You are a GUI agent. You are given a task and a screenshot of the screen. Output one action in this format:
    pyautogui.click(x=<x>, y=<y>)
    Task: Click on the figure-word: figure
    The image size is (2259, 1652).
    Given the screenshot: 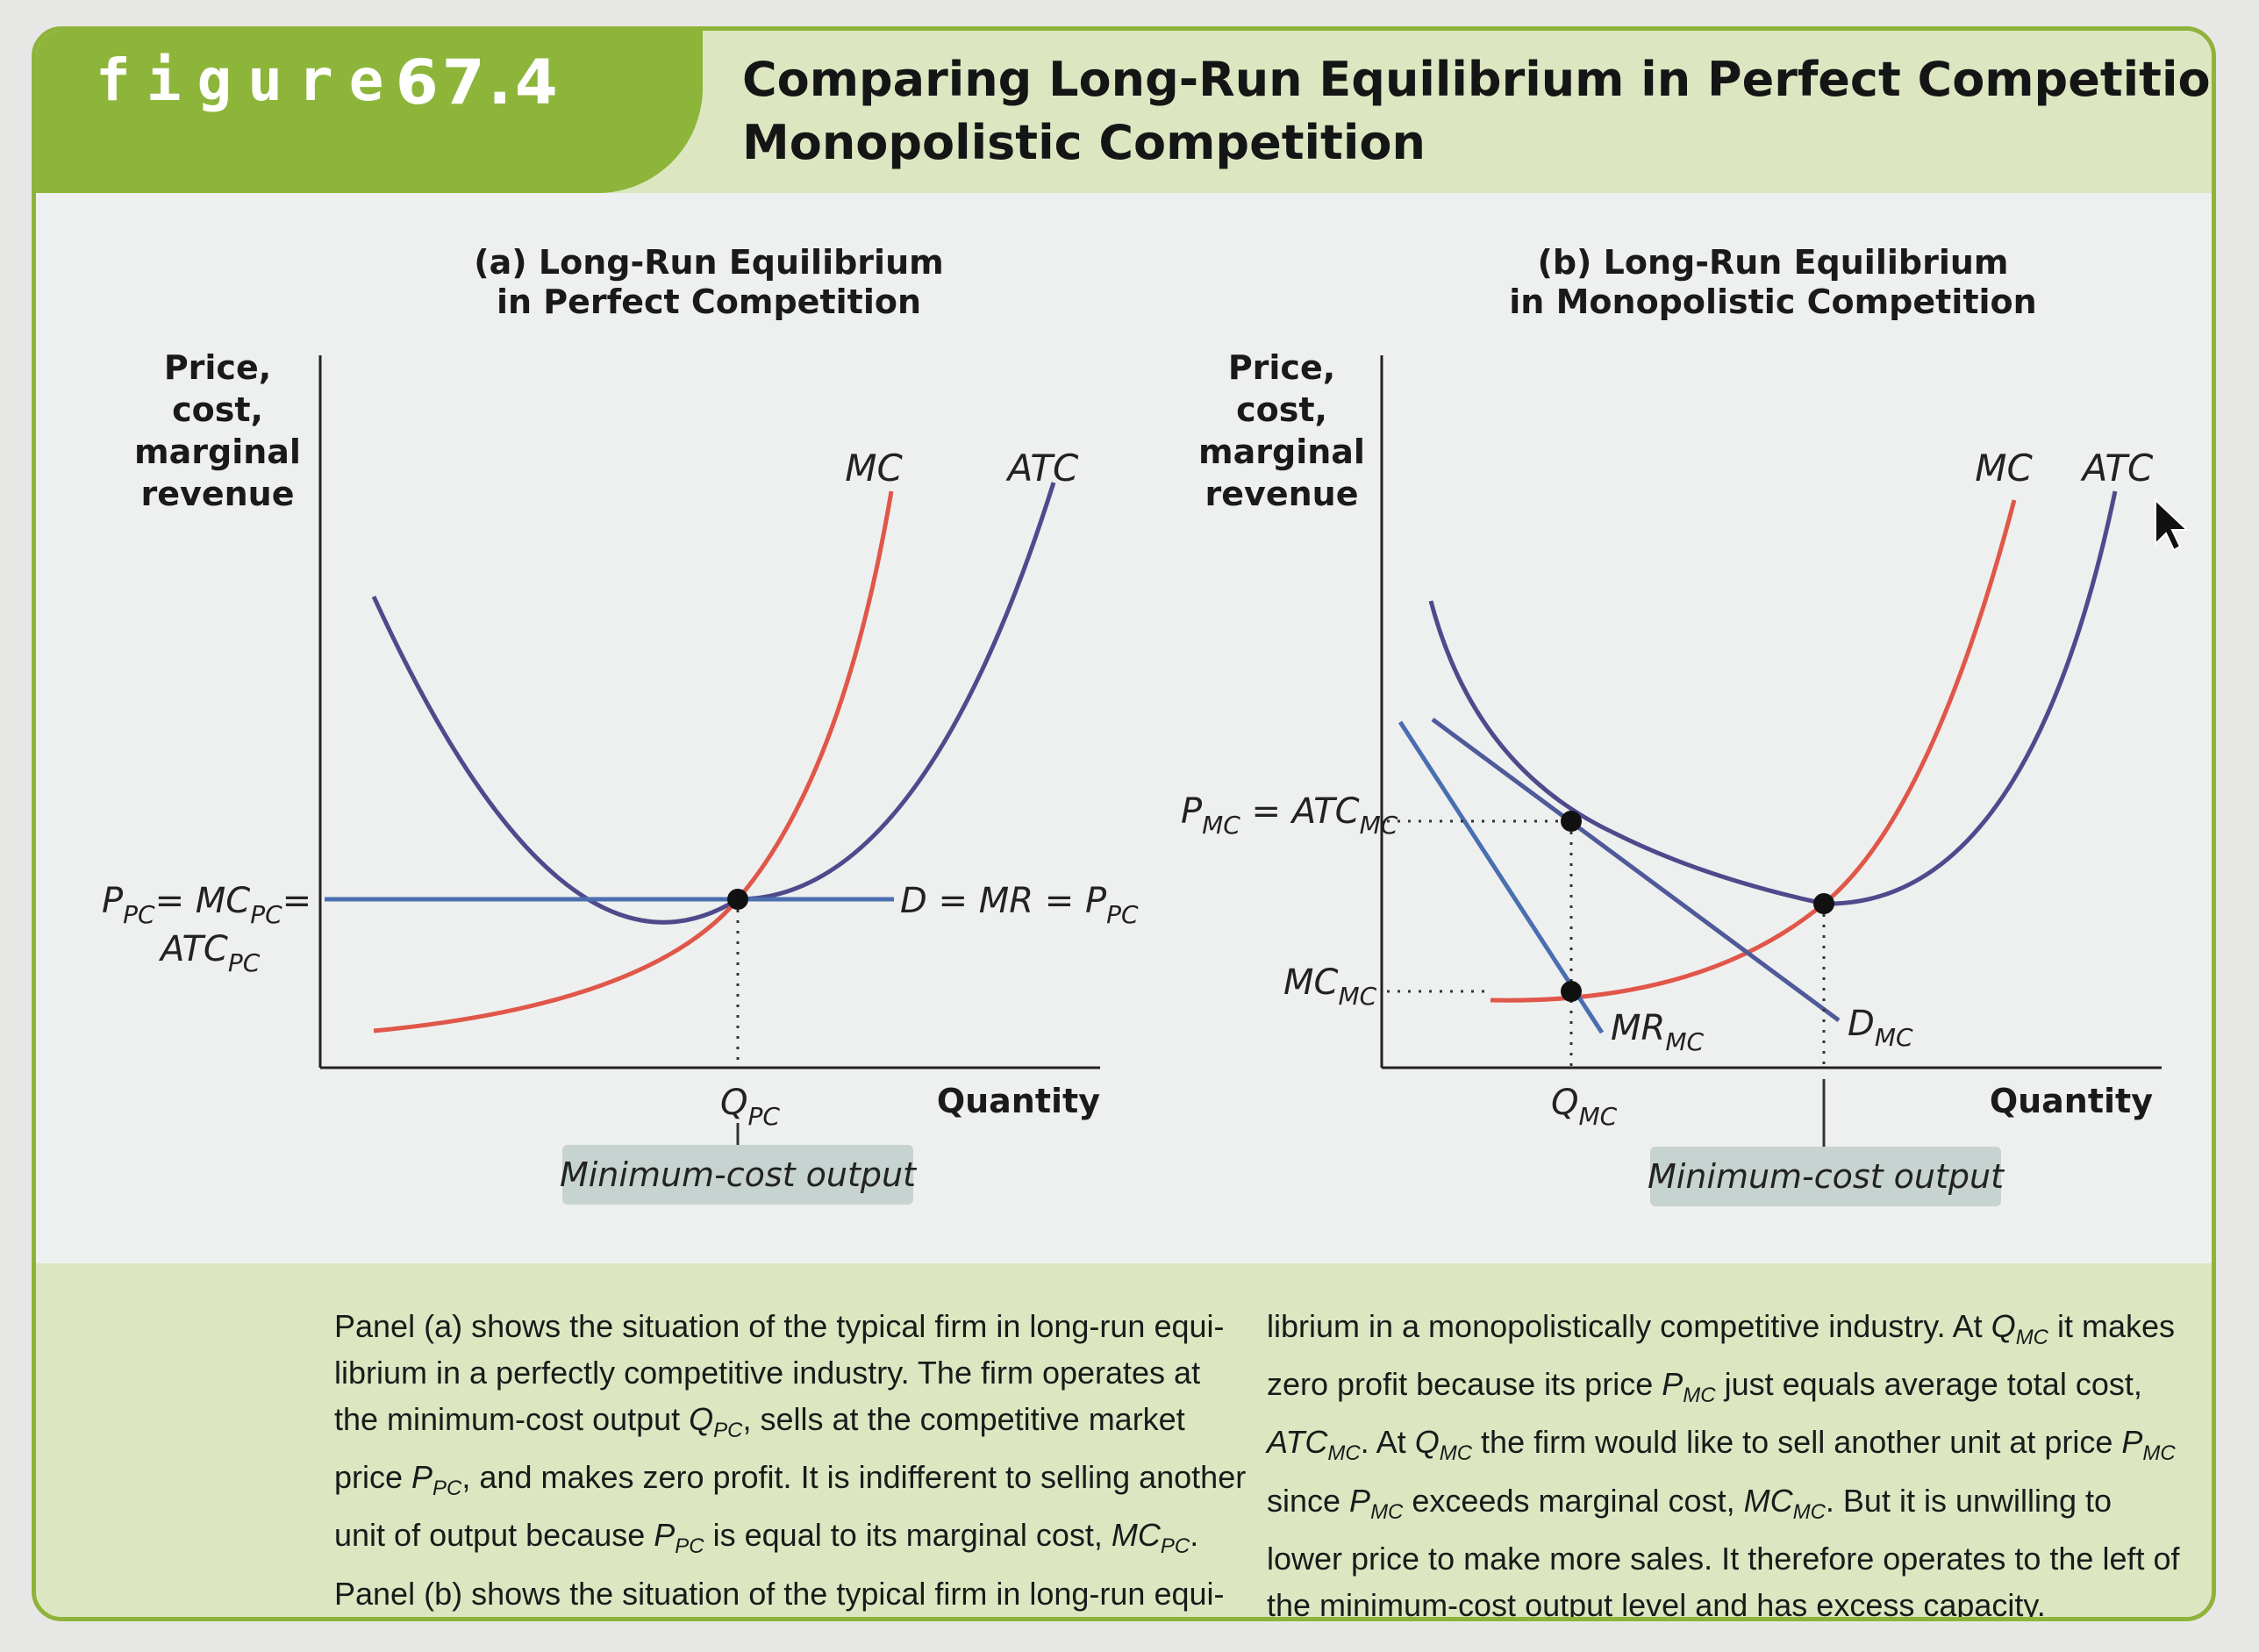 What is the action you would take?
    pyautogui.click(x=248, y=80)
    